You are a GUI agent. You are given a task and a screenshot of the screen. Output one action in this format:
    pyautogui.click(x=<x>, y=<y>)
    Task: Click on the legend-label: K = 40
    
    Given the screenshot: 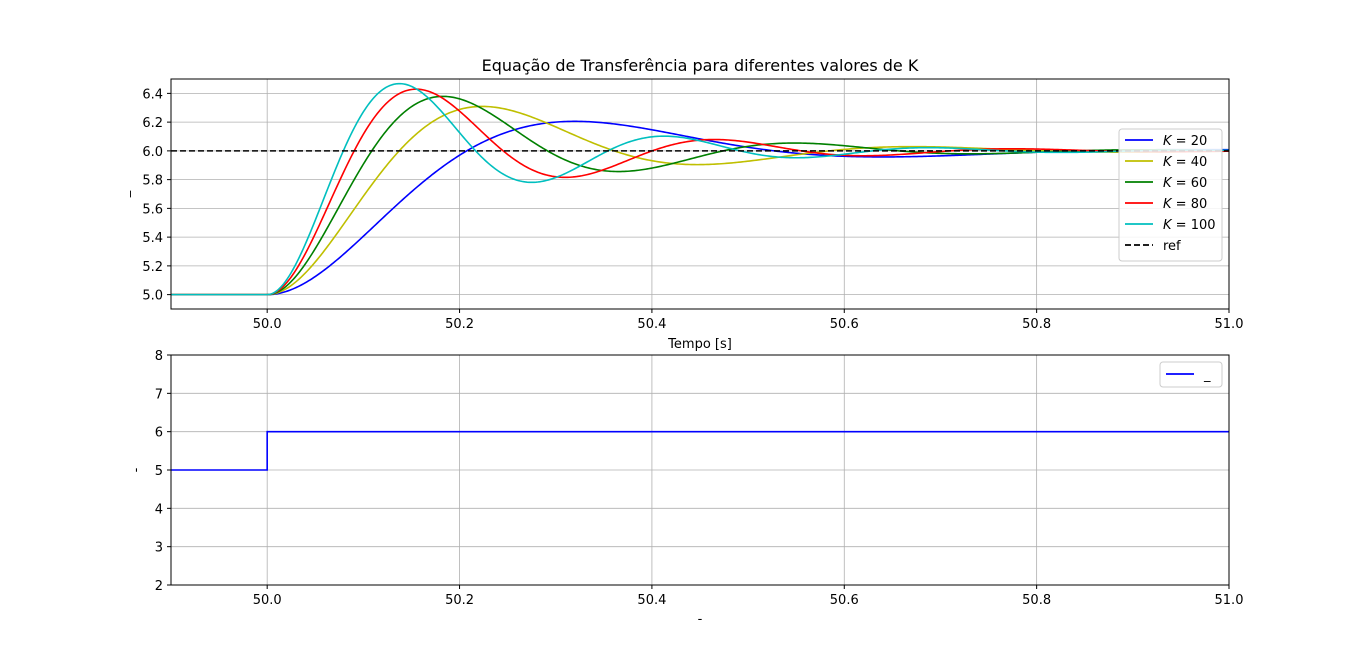 What is the action you would take?
    pyautogui.click(x=1185, y=162)
    